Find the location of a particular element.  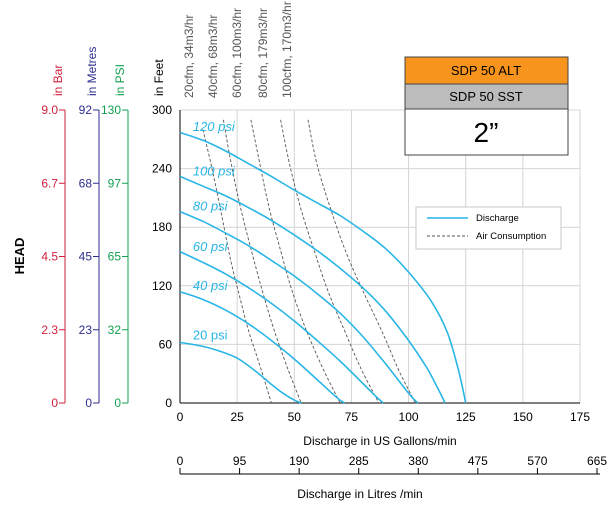

feet-tick-label: 120 is located at coordinates (162, 286).